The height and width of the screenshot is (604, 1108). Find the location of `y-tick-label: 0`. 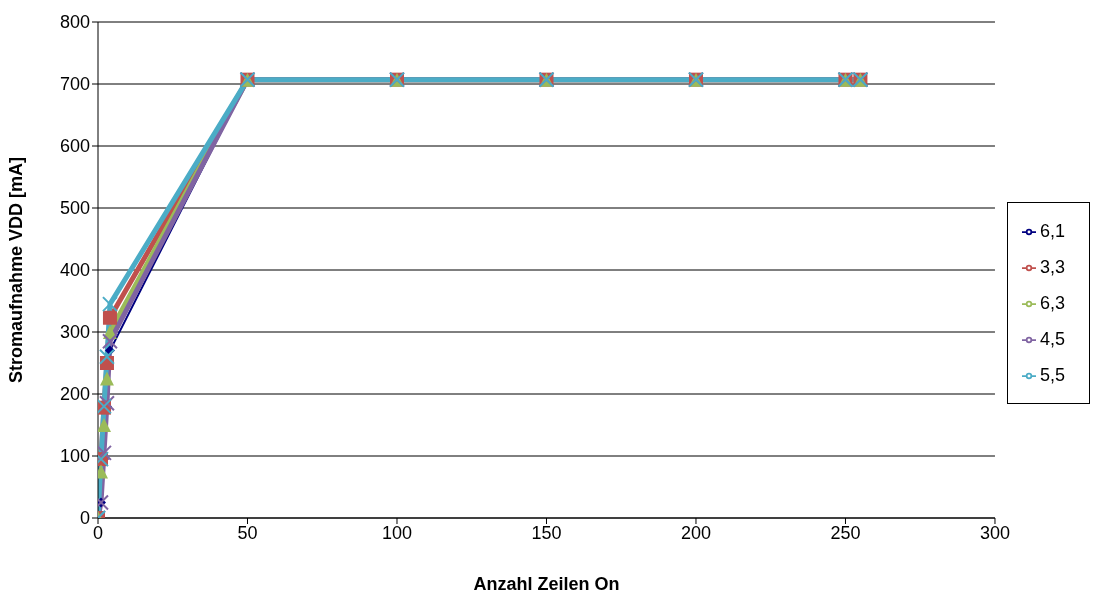

y-tick-label: 0 is located at coordinates (84, 518).